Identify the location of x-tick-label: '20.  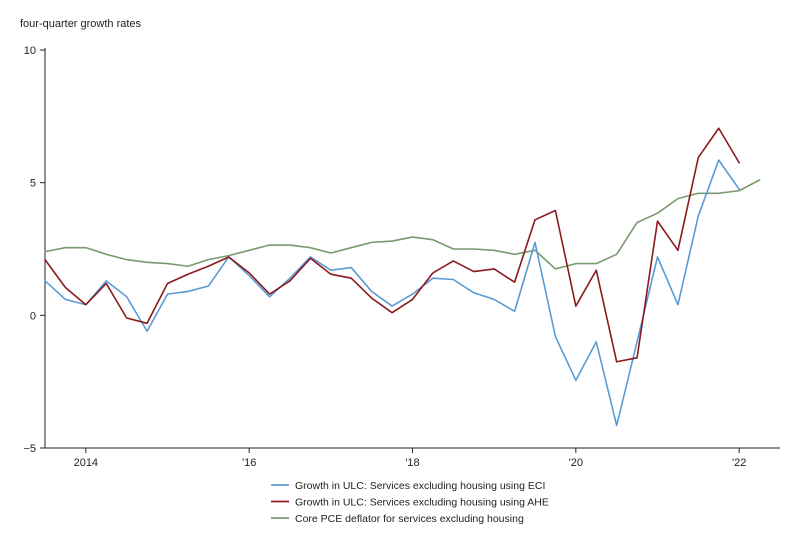
(576, 463).